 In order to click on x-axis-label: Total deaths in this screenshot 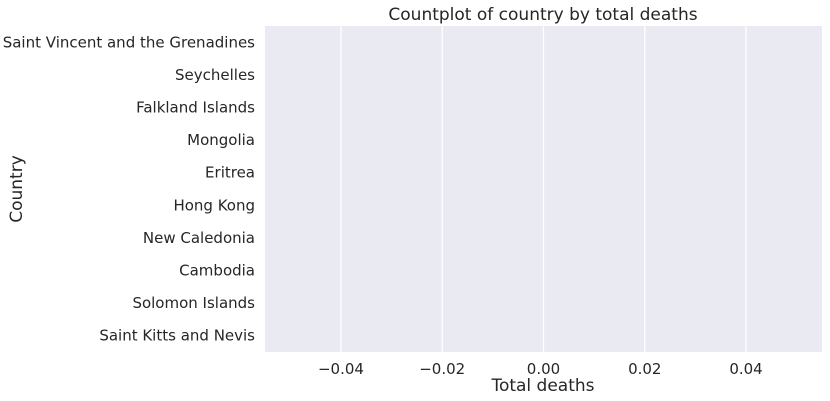, I will do `click(542, 386)`.